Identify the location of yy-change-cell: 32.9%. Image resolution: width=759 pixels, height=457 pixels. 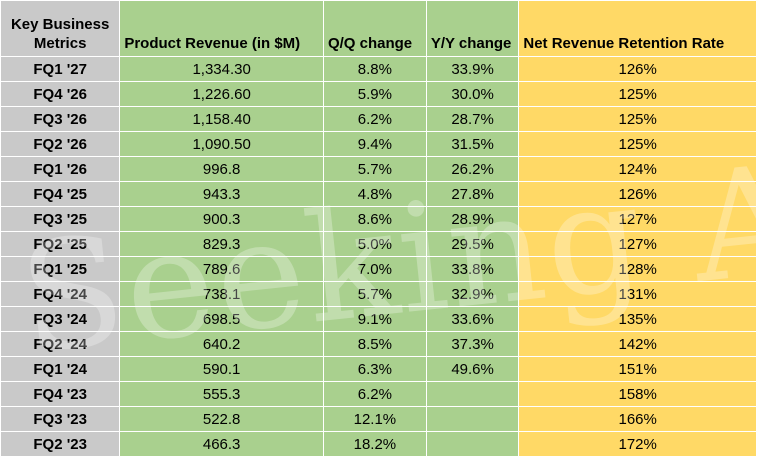
(472, 294).